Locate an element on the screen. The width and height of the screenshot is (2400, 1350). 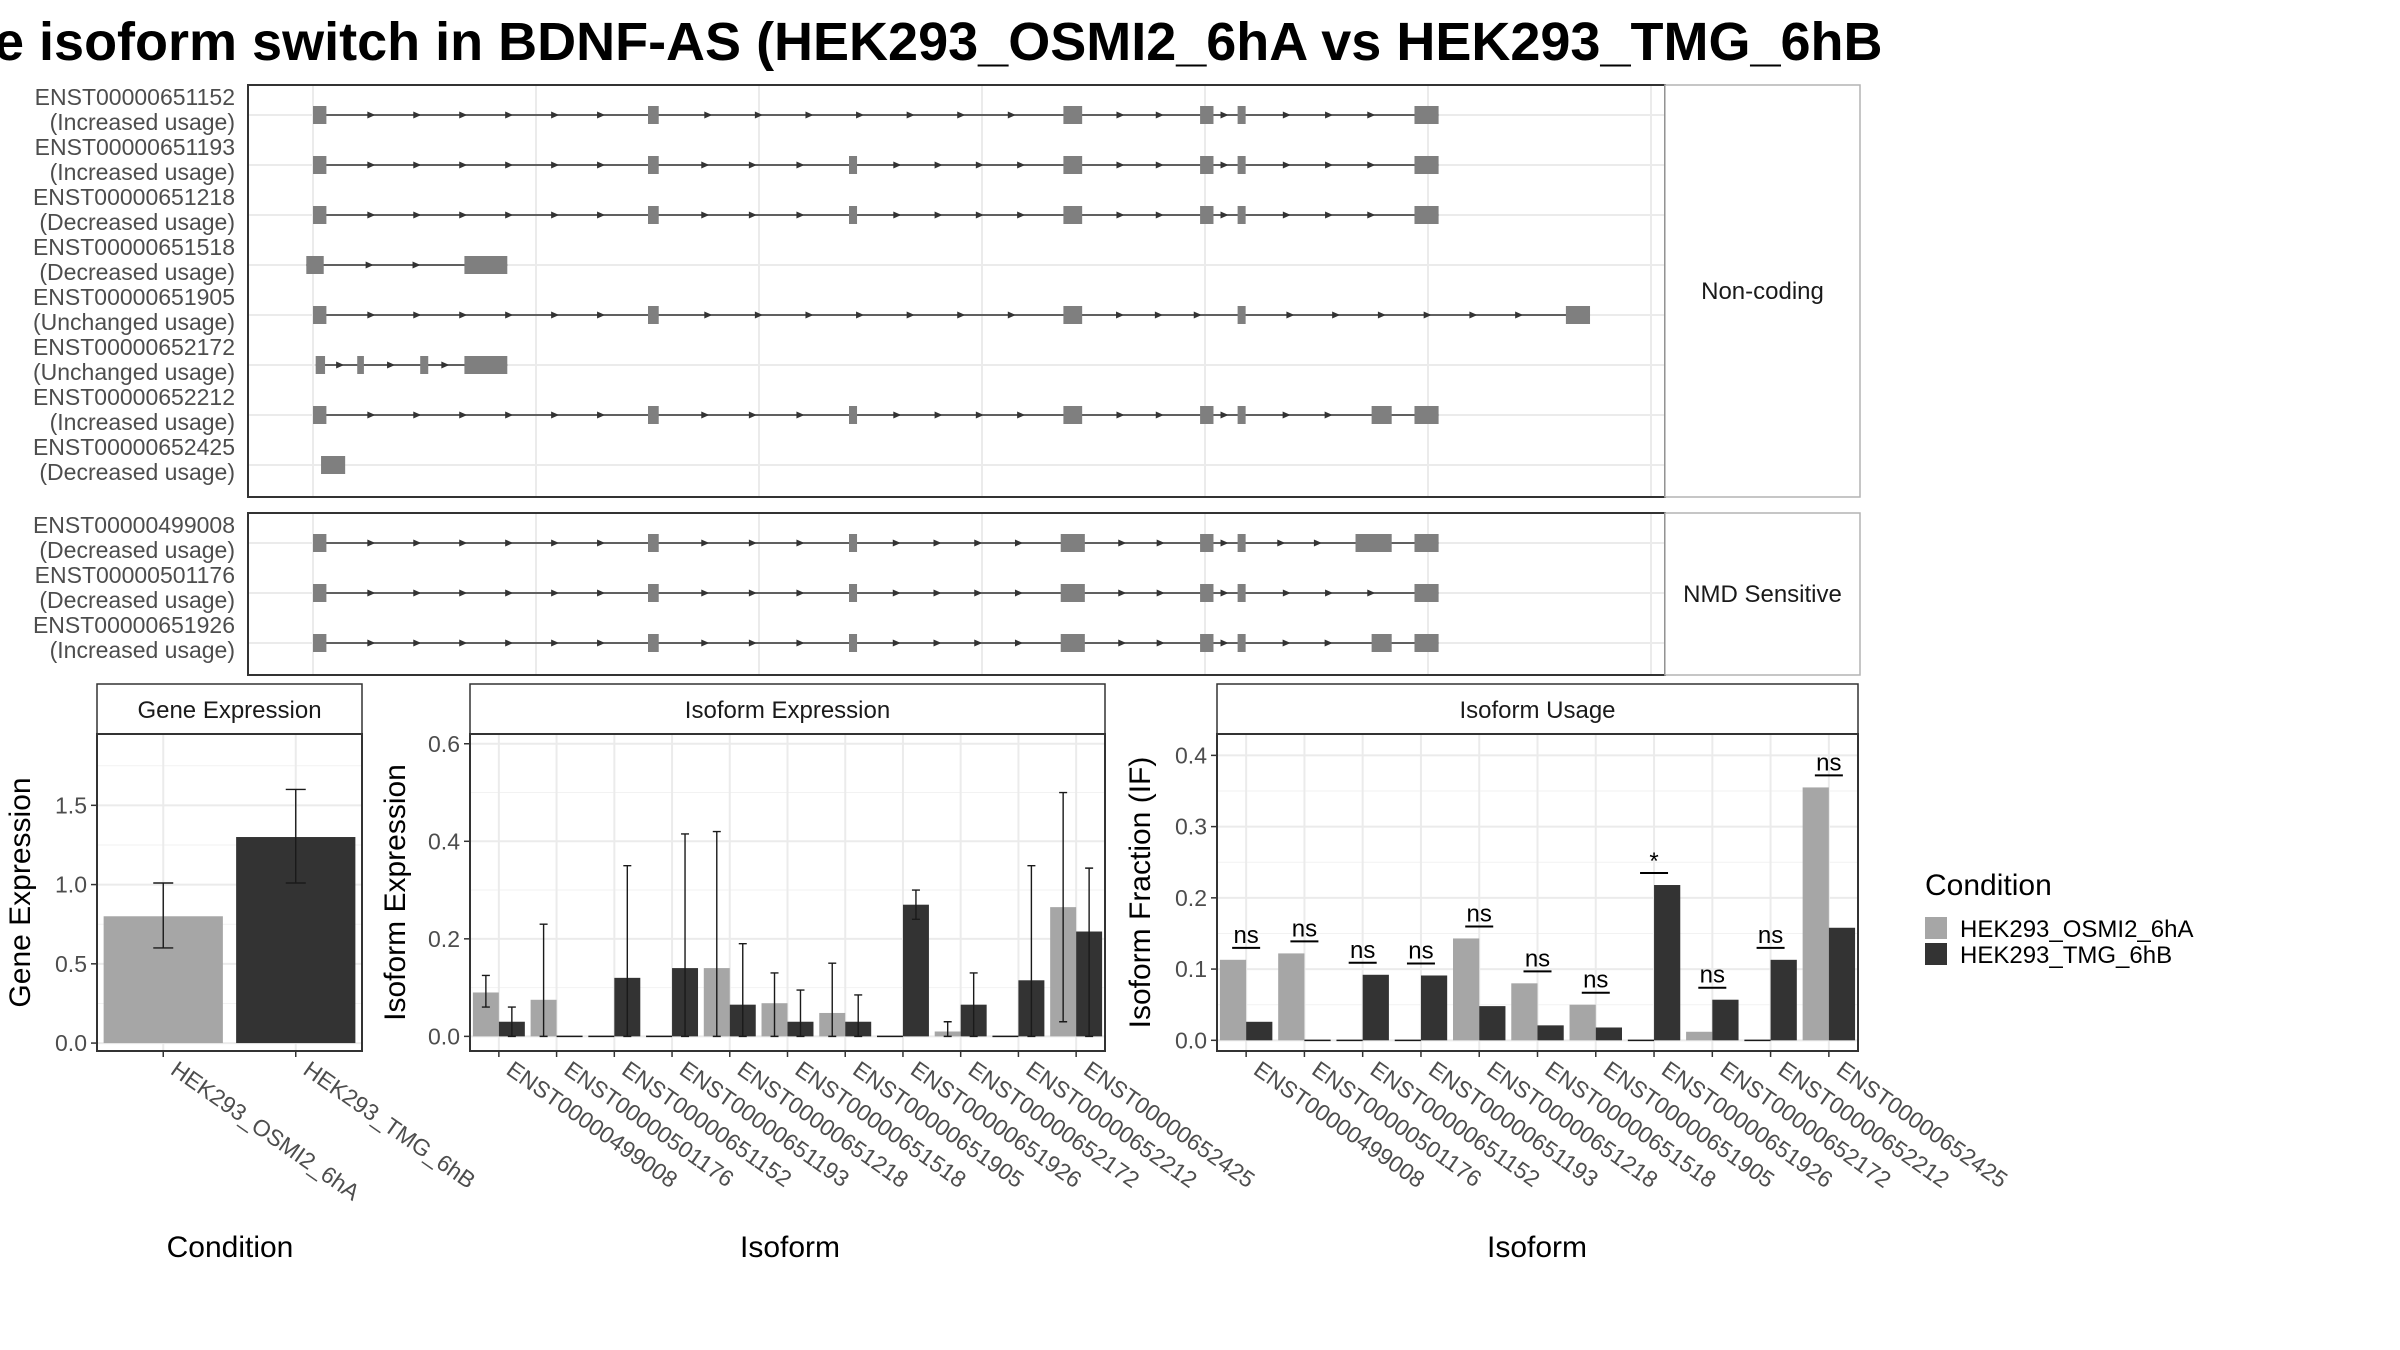
legend-label-cond2: HEK293_TMG_6hB is located at coordinates (2066, 955).